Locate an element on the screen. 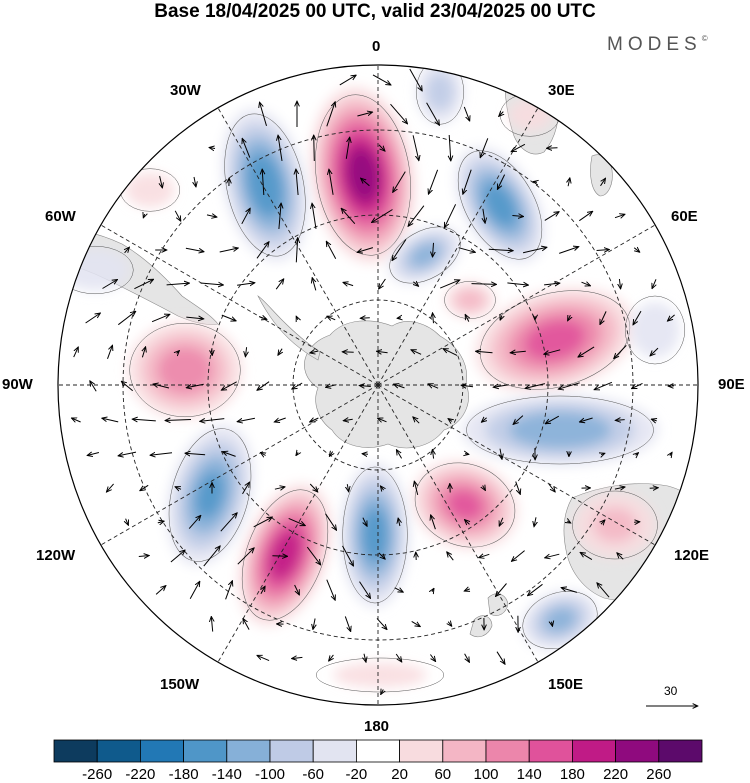 This screenshot has height=783, width=750. lon-label-top-right: 30E is located at coordinates (561, 90).